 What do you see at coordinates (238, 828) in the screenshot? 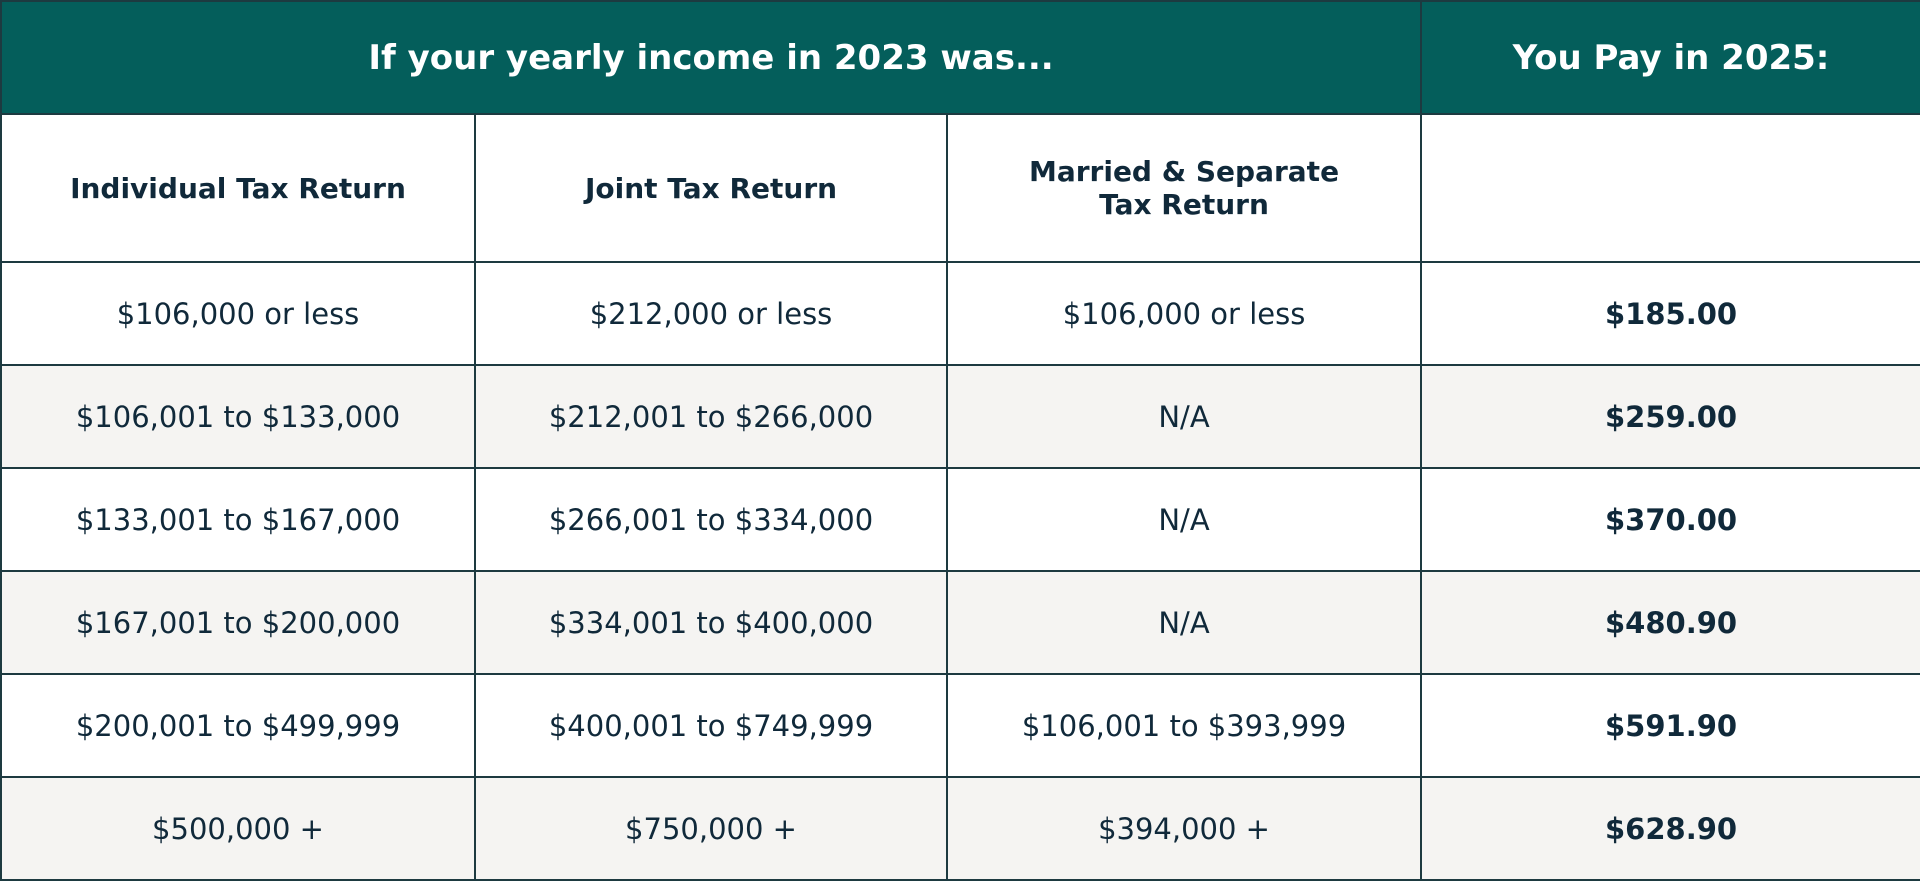
I see `income-cell: $500,000 +` at bounding box center [238, 828].